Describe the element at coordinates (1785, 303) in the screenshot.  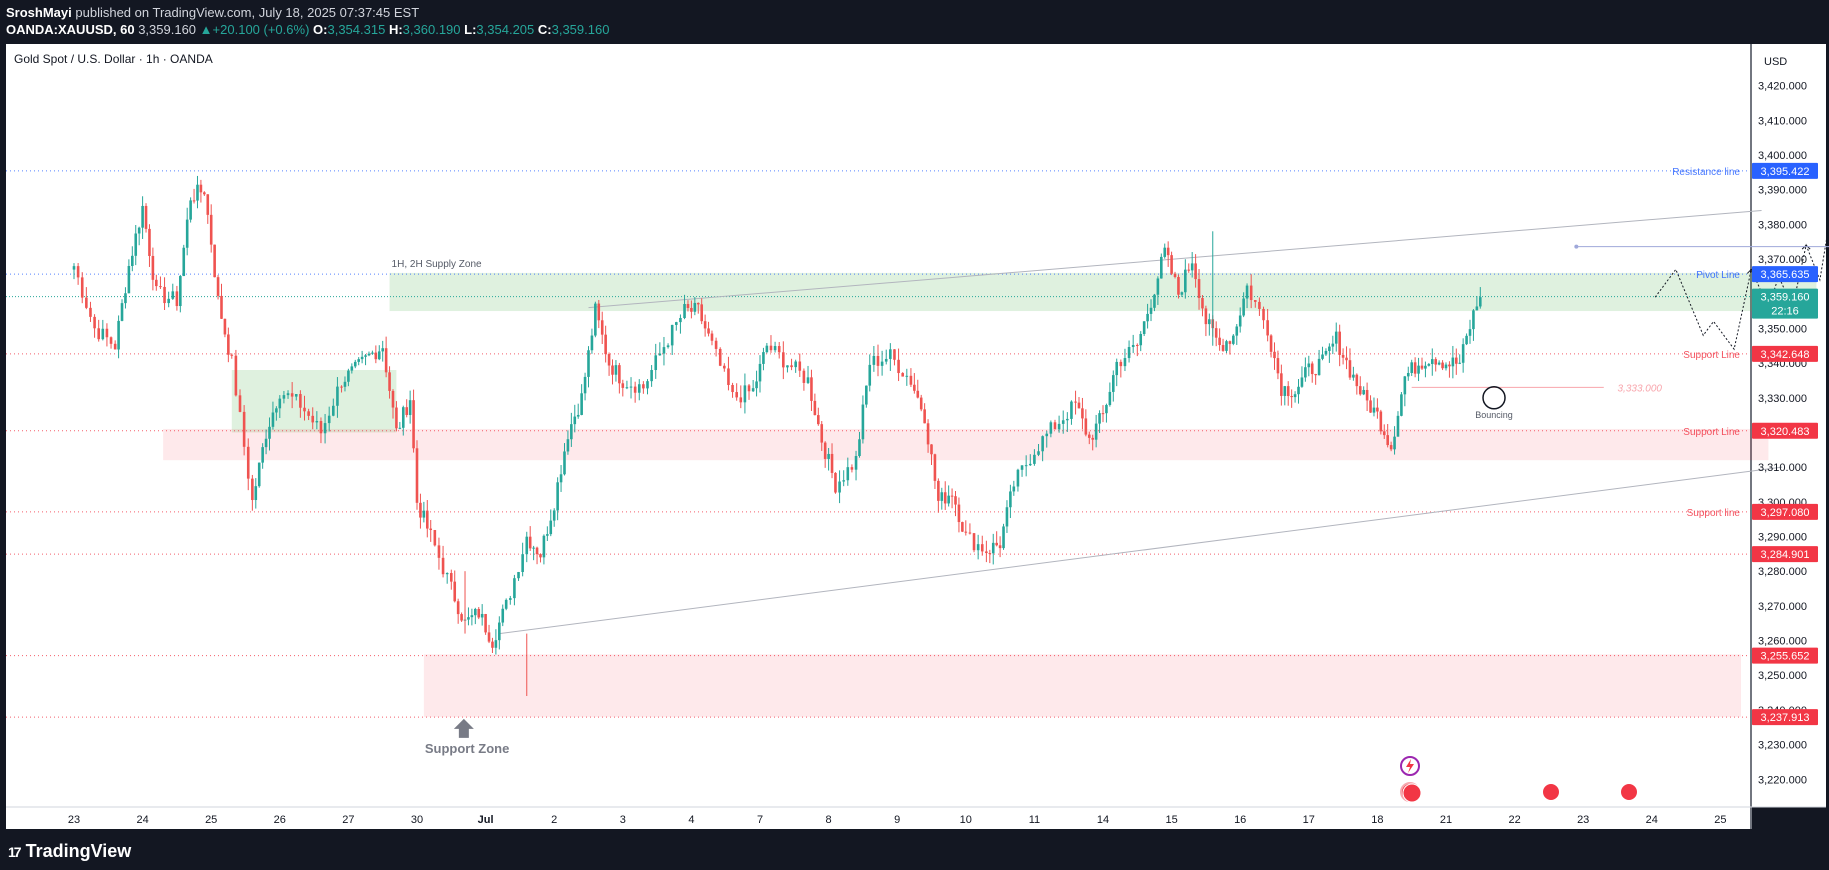
I see `last-price-tag` at that location.